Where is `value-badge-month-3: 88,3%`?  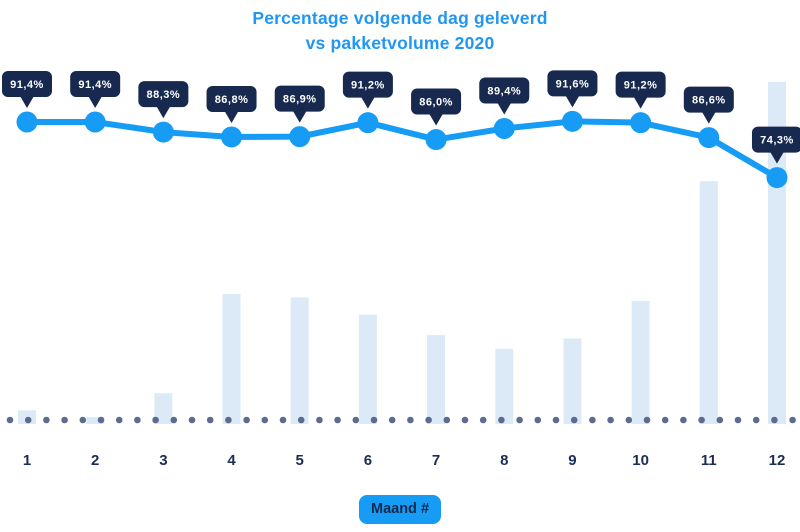
value-badge-month-3: 88,3% is located at coordinates (163, 100).